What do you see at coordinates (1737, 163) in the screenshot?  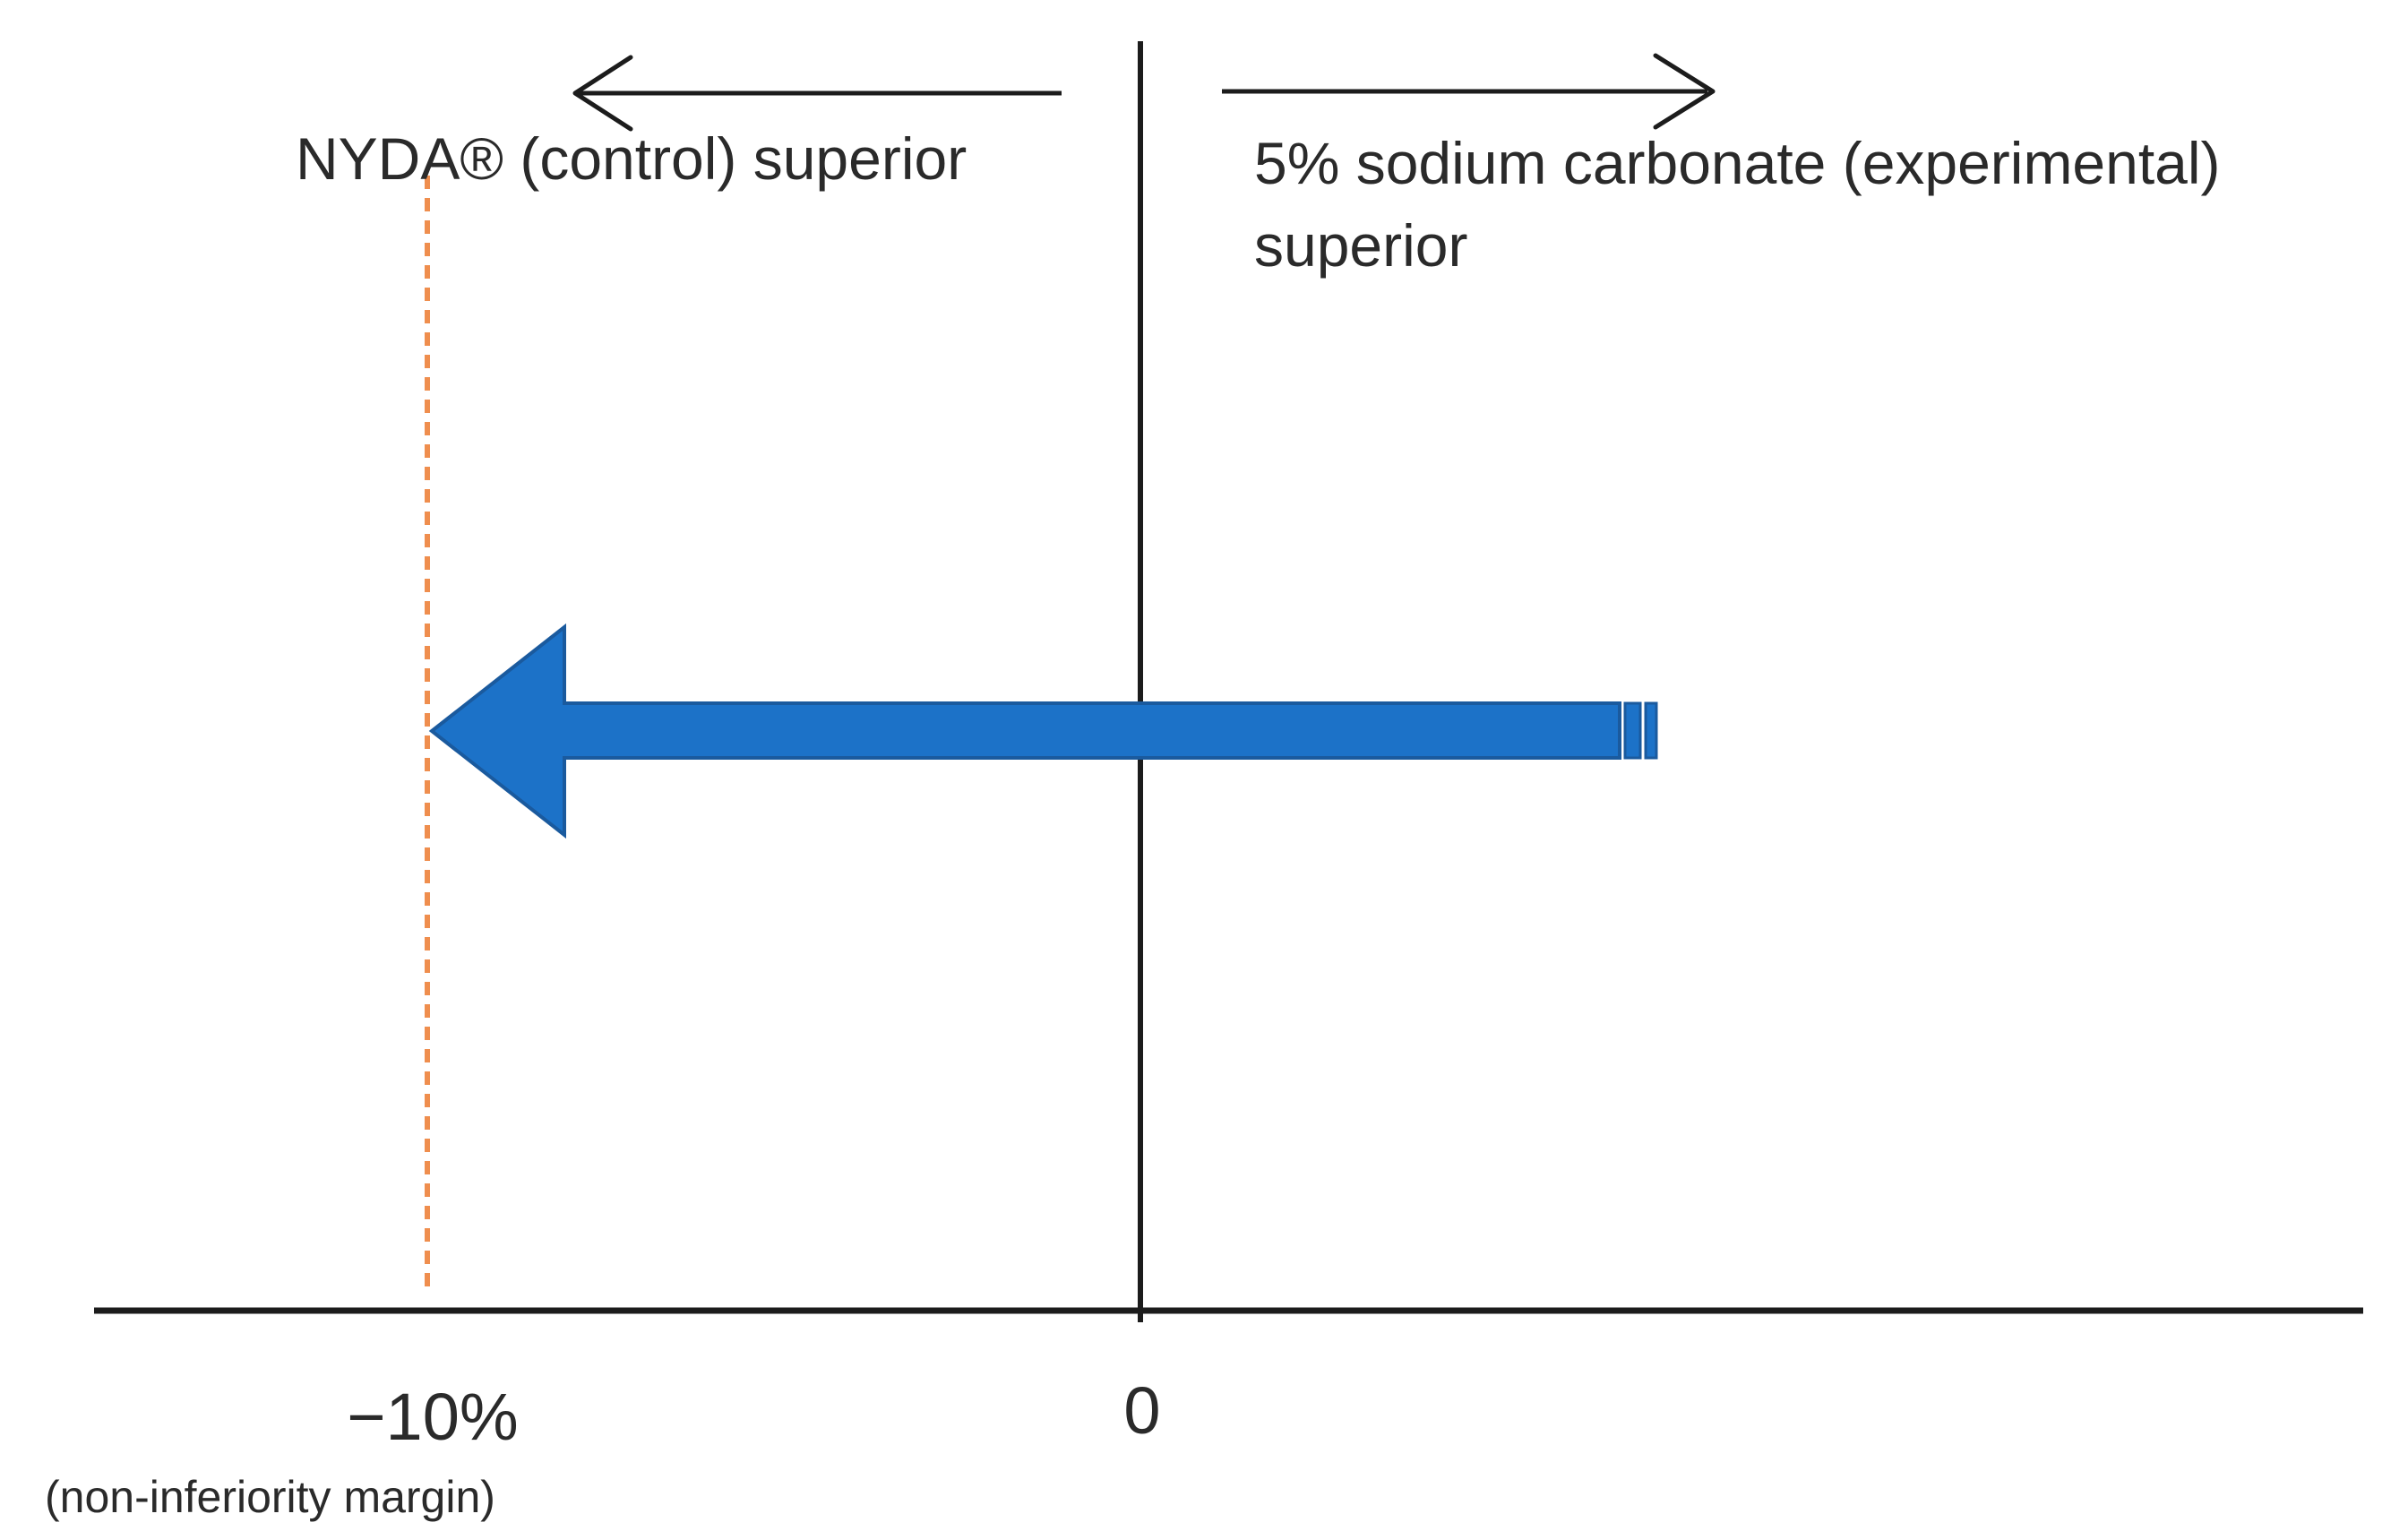 I see `right-region-label-line1: 5% sodium carbonate (experimental)` at bounding box center [1737, 163].